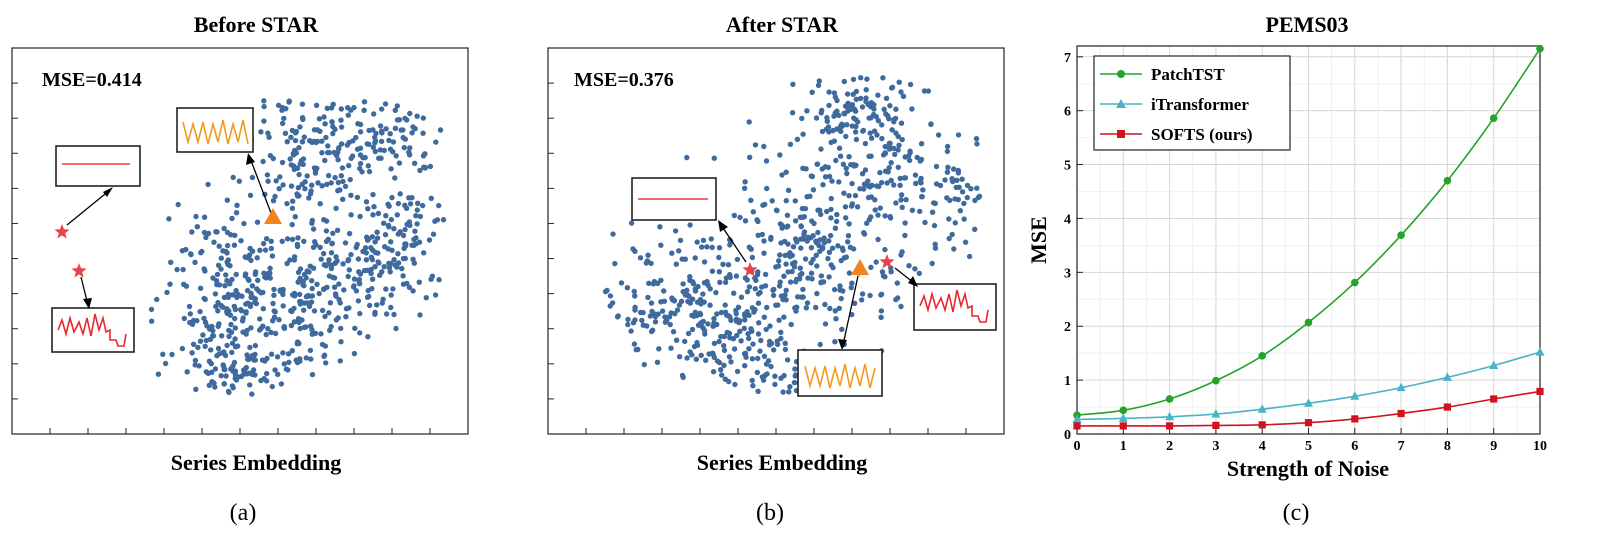 The width and height of the screenshot is (1620, 552). What do you see at coordinates (1355, 419) in the screenshot?
I see `data-point-softs-ours` at bounding box center [1355, 419].